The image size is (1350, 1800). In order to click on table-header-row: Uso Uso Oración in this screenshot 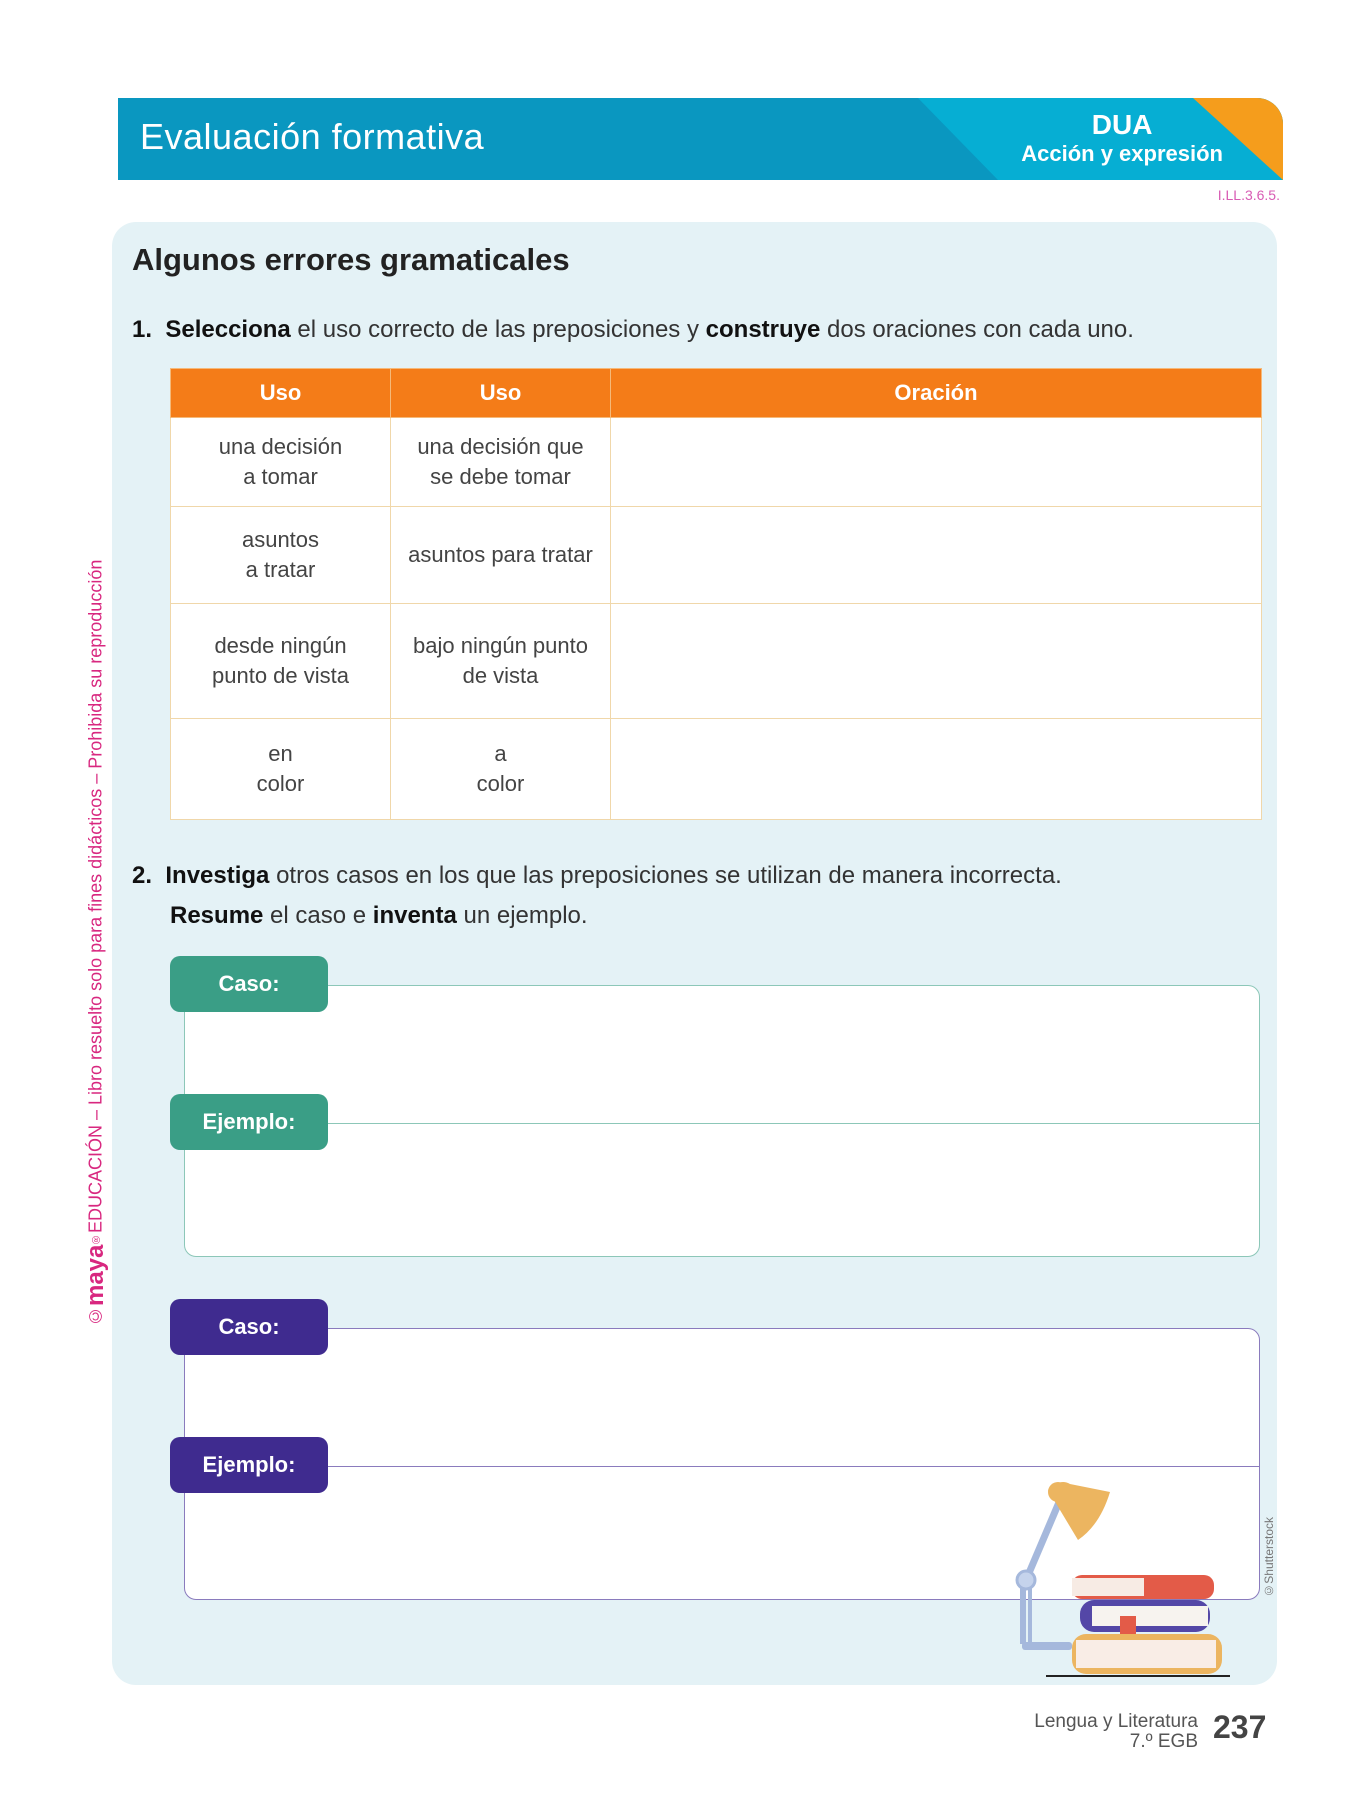, I will do `click(716, 393)`.